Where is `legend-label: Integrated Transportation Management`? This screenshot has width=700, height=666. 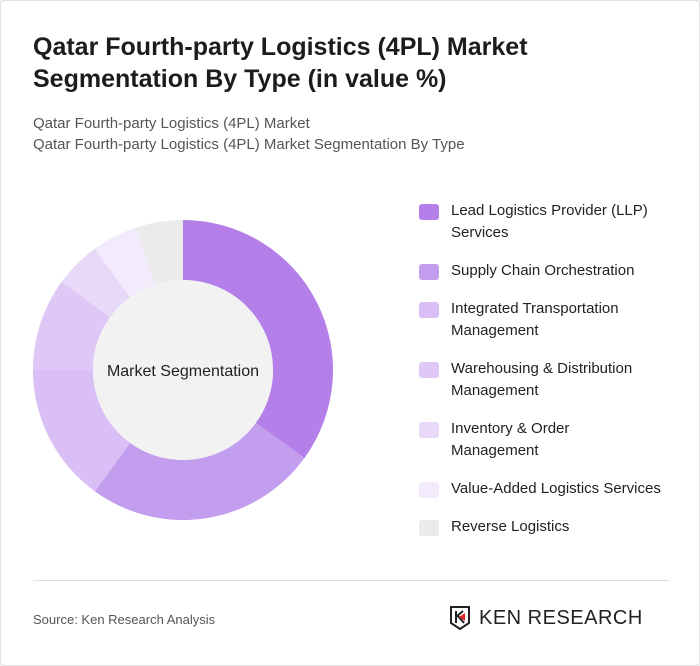
legend-label: Integrated Transportation Management is located at coordinates (535, 319).